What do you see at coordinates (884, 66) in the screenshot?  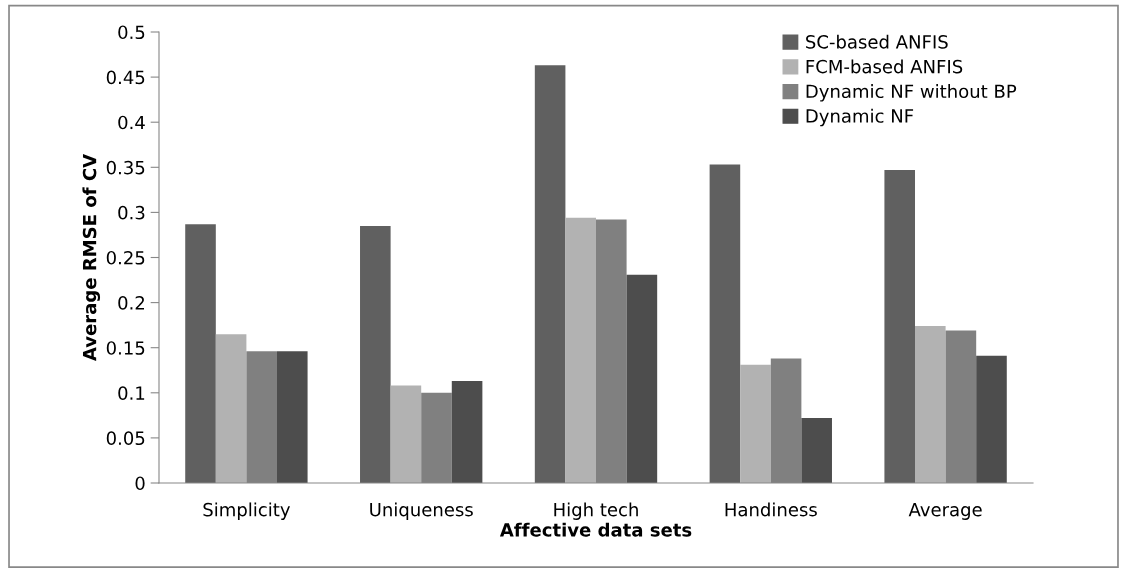 I see `legend-label: FCM-based ANFIS` at bounding box center [884, 66].